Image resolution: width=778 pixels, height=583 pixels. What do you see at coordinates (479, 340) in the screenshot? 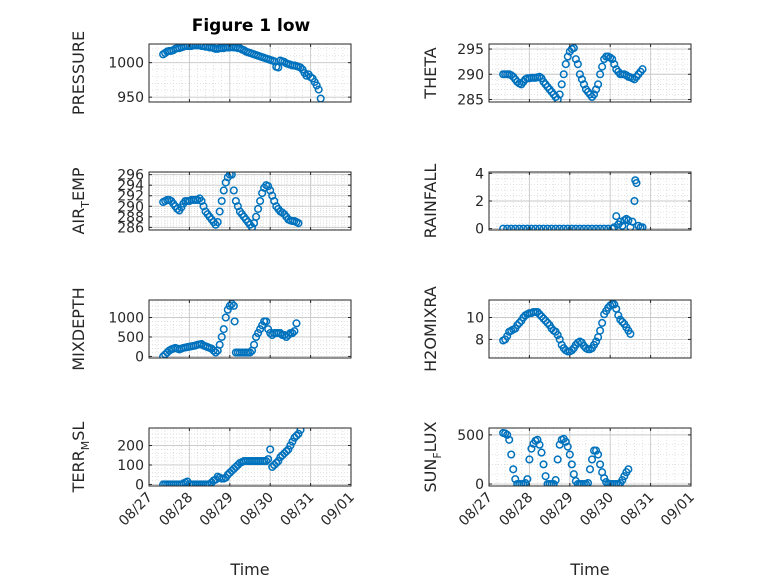
I see `y-tick-label: 8` at bounding box center [479, 340].